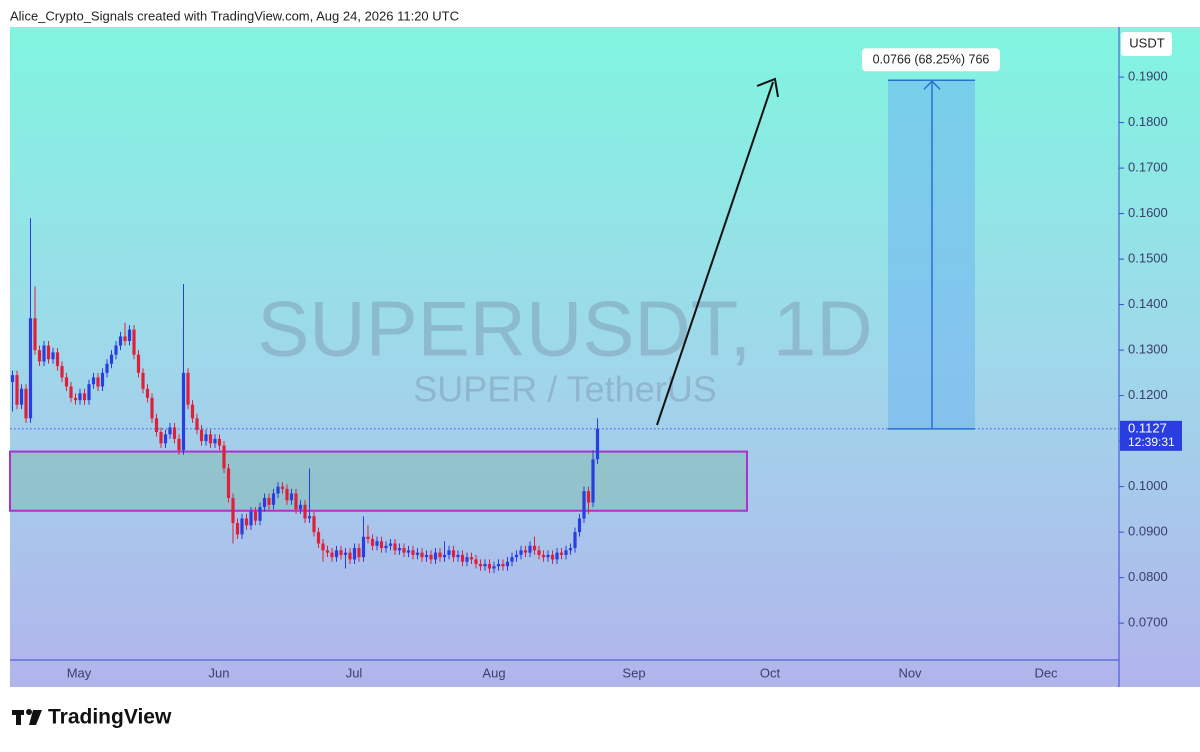 The height and width of the screenshot is (752, 1200). What do you see at coordinates (1148, 303) in the screenshot?
I see `y-tick-label: 0.1400` at bounding box center [1148, 303].